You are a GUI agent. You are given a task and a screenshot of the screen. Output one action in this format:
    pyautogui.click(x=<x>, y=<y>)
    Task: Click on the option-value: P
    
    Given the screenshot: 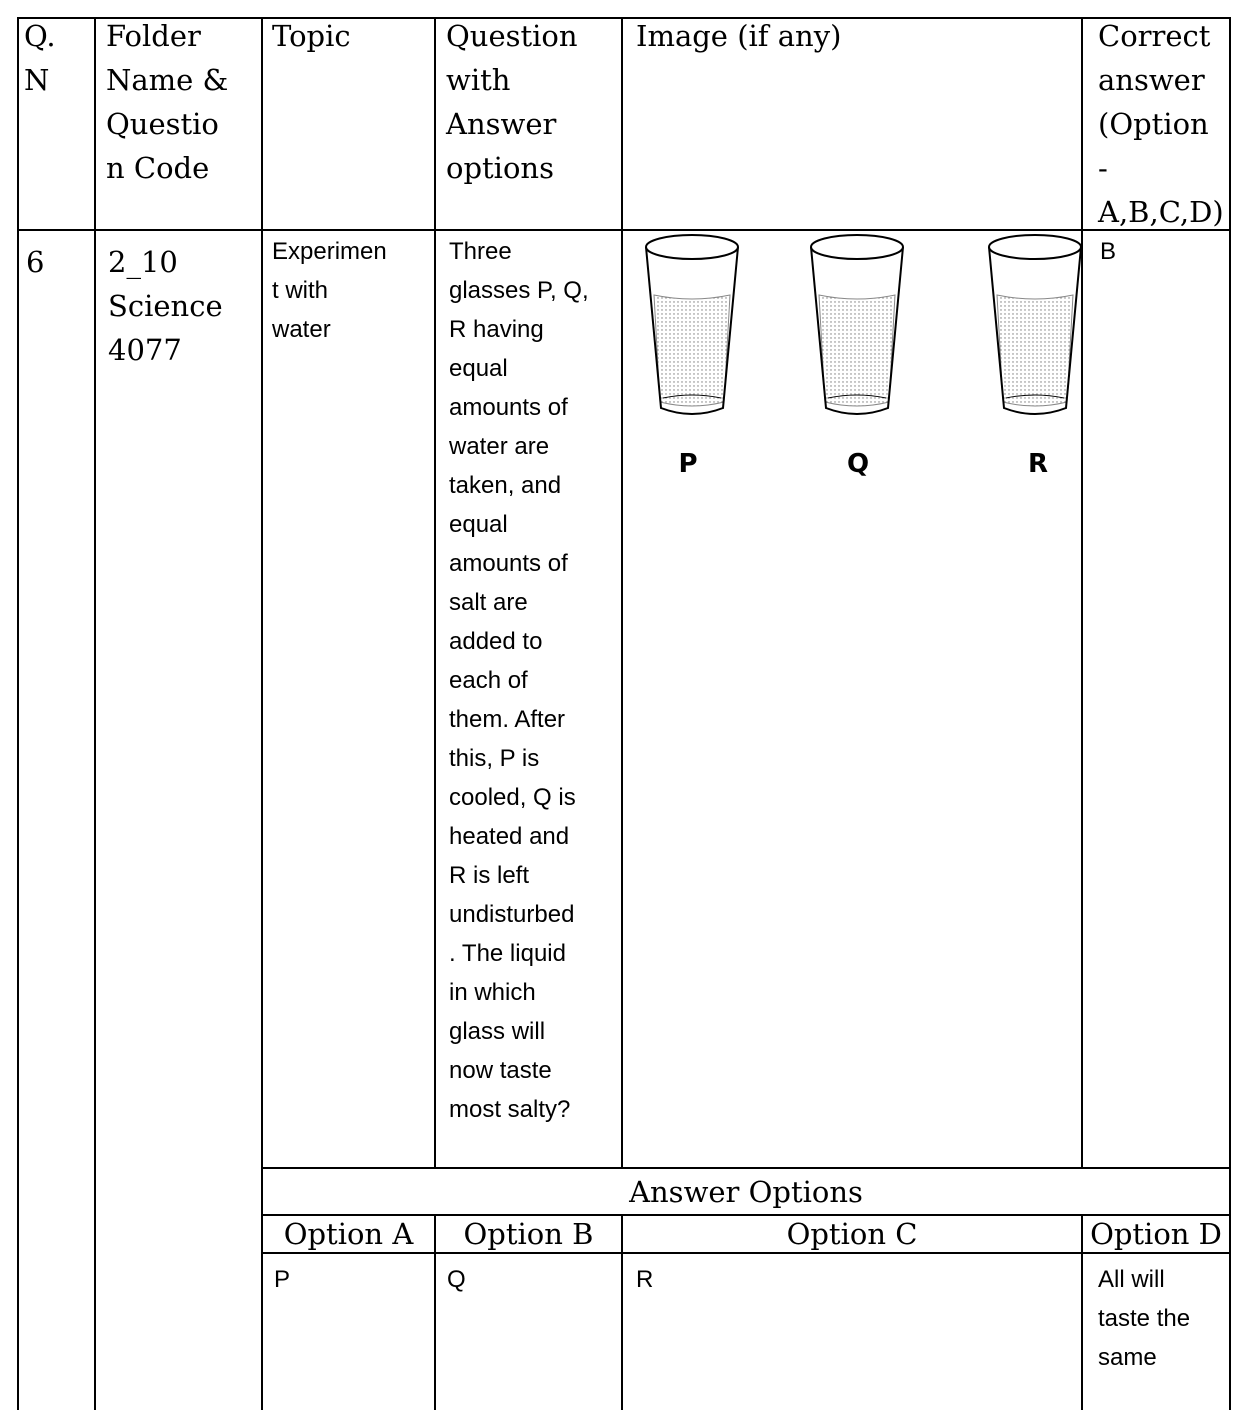 What is the action you would take?
    pyautogui.click(x=282, y=1279)
    